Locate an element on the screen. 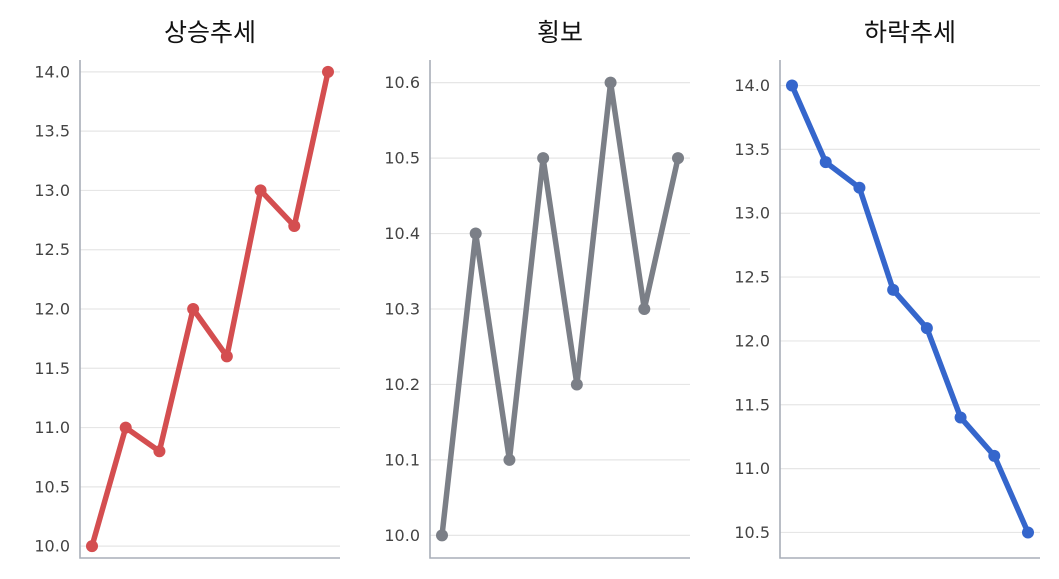 The width and height of the screenshot is (1059, 579). panel-title: 하락추세 is located at coordinates (910, 32).